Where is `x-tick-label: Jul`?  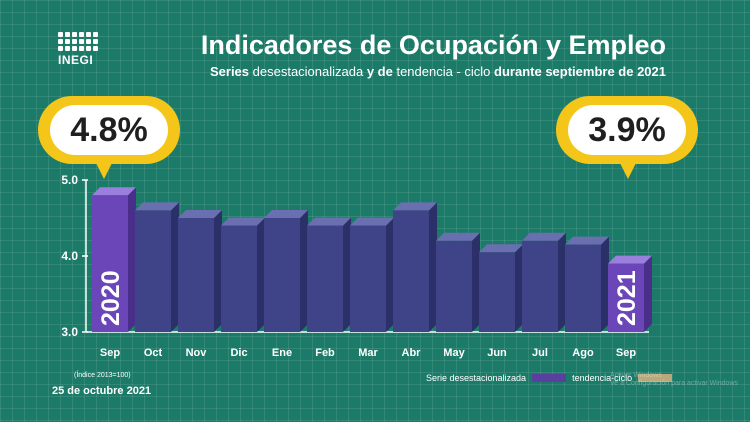 x-tick-label: Jul is located at coordinates (540, 353).